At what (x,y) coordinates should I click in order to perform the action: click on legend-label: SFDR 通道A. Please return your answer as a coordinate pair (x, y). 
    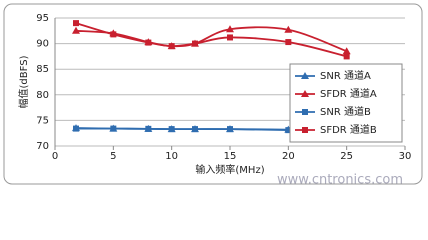
    Looking at the image, I should click on (348, 93).